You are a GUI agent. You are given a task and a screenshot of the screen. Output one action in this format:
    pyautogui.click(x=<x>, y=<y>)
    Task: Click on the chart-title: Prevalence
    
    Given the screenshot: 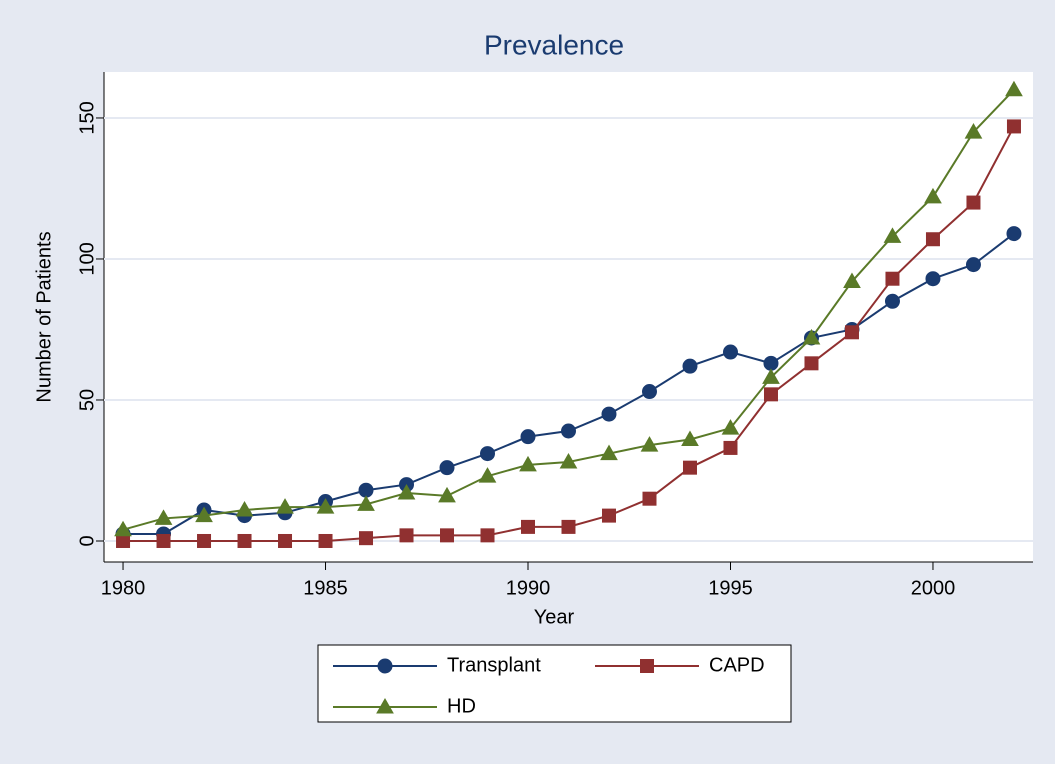 What is the action you would take?
    pyautogui.click(x=554, y=44)
    